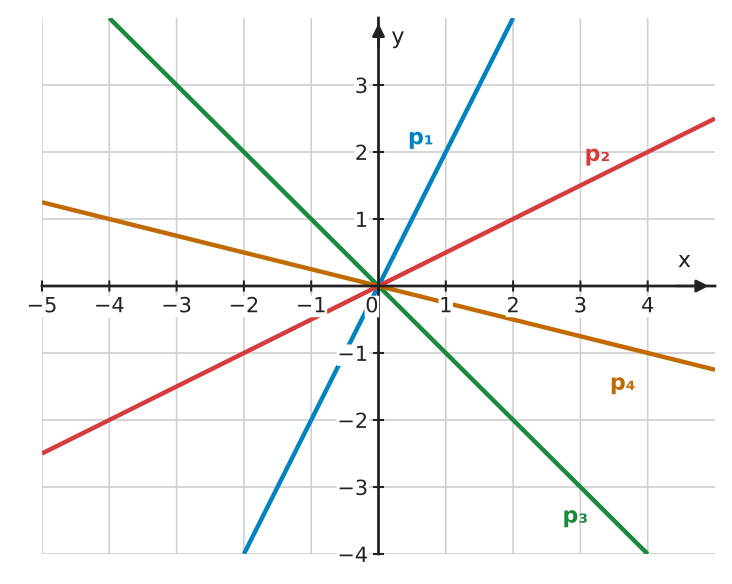 The width and height of the screenshot is (732, 584). I want to click on x-tick-label: 0, so click(372, 304).